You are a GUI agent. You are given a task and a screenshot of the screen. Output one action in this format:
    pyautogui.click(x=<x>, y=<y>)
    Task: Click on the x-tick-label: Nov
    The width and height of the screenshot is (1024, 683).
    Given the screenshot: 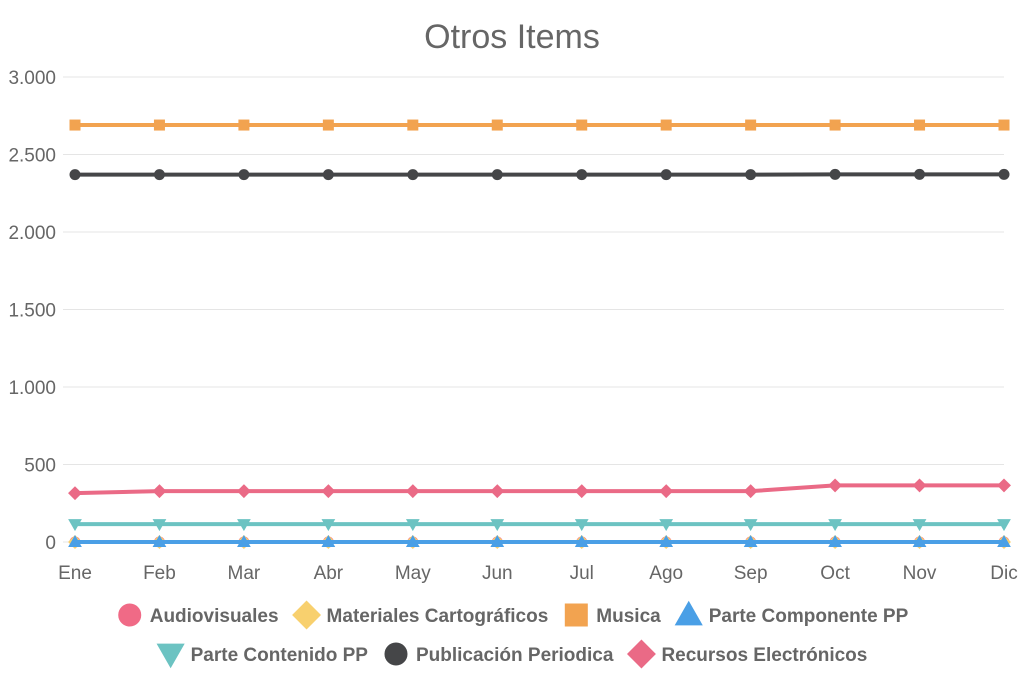 What is the action you would take?
    pyautogui.click(x=920, y=573)
    